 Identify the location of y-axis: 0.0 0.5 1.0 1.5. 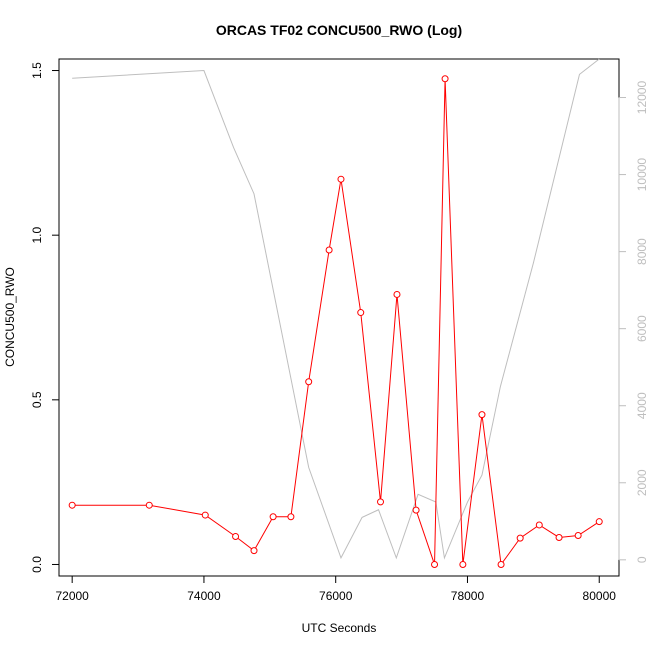
(45, 317).